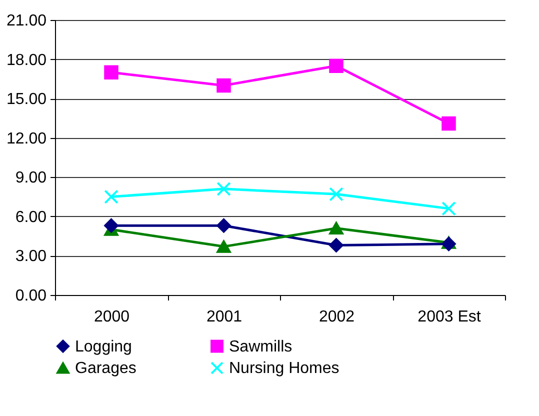 Image resolution: width=539 pixels, height=416 pixels. I want to click on x-tick-label: 2001, so click(224, 317).